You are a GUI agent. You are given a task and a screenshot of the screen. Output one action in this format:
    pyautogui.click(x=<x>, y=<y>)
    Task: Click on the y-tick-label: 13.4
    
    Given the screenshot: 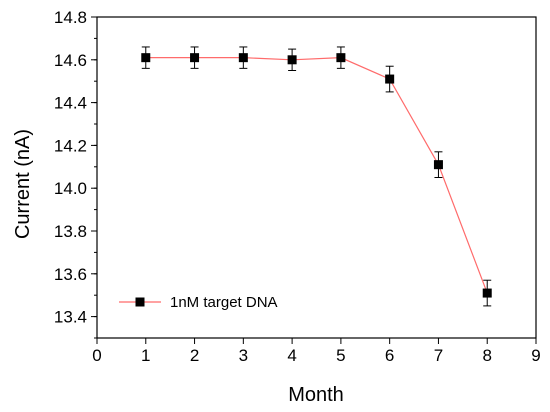 What is the action you would take?
    pyautogui.click(x=70, y=317)
    